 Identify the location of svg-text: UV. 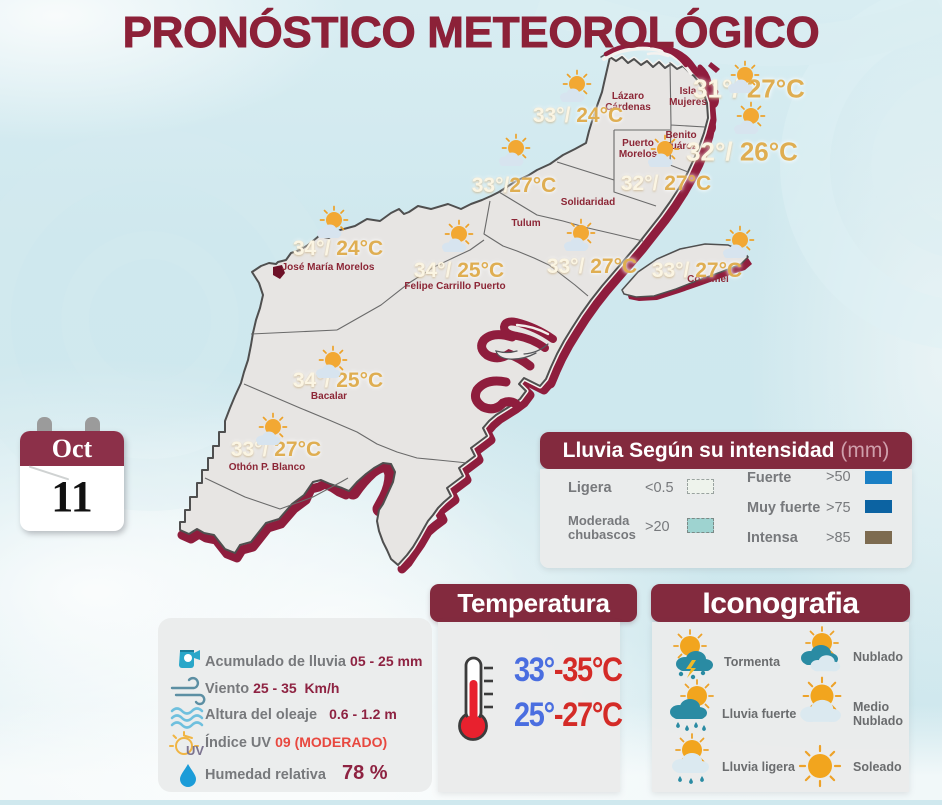
(195, 750).